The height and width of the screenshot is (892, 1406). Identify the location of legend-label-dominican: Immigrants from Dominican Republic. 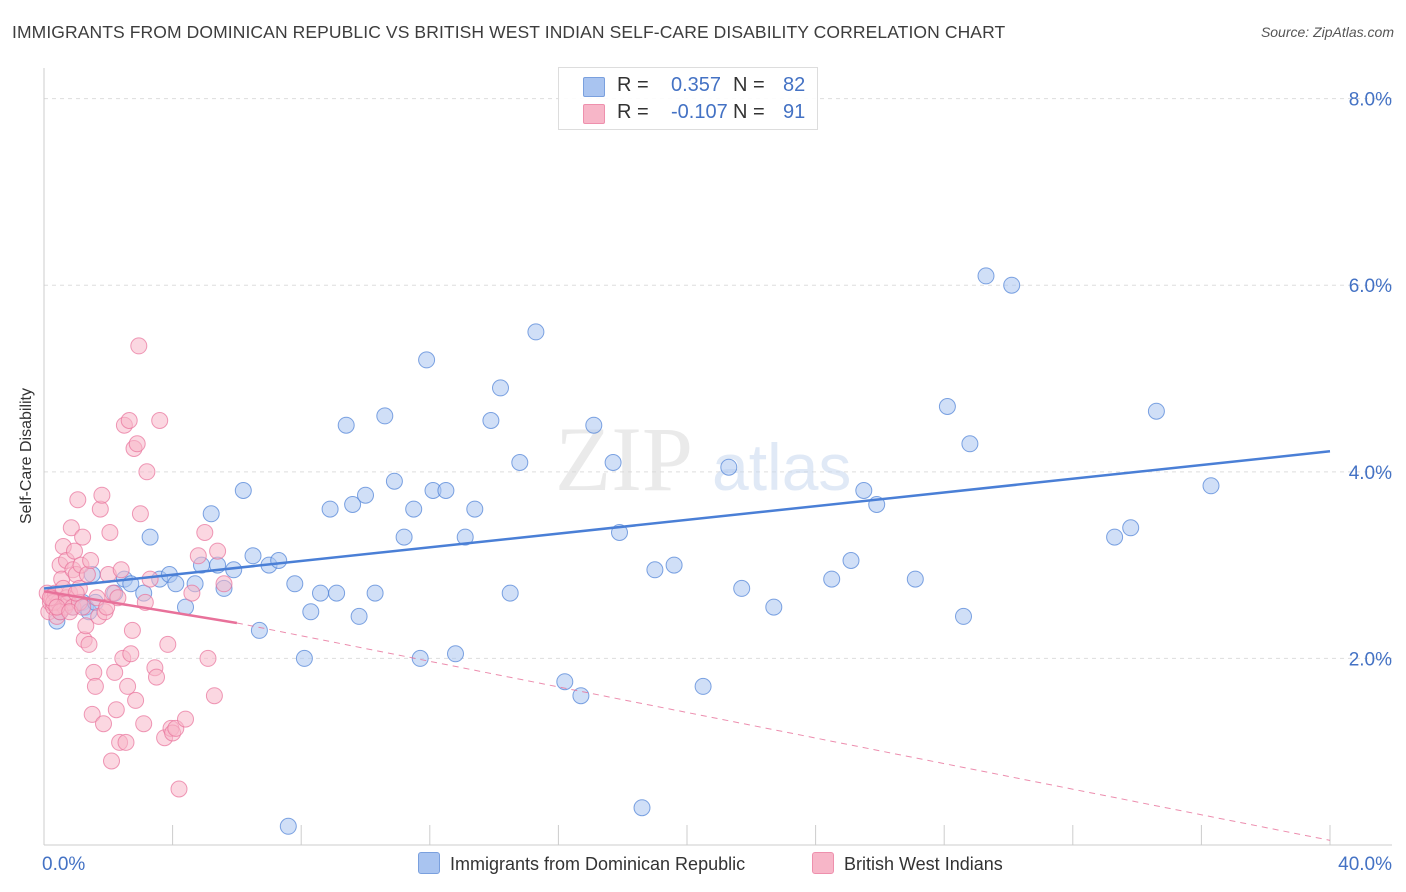
(598, 864).